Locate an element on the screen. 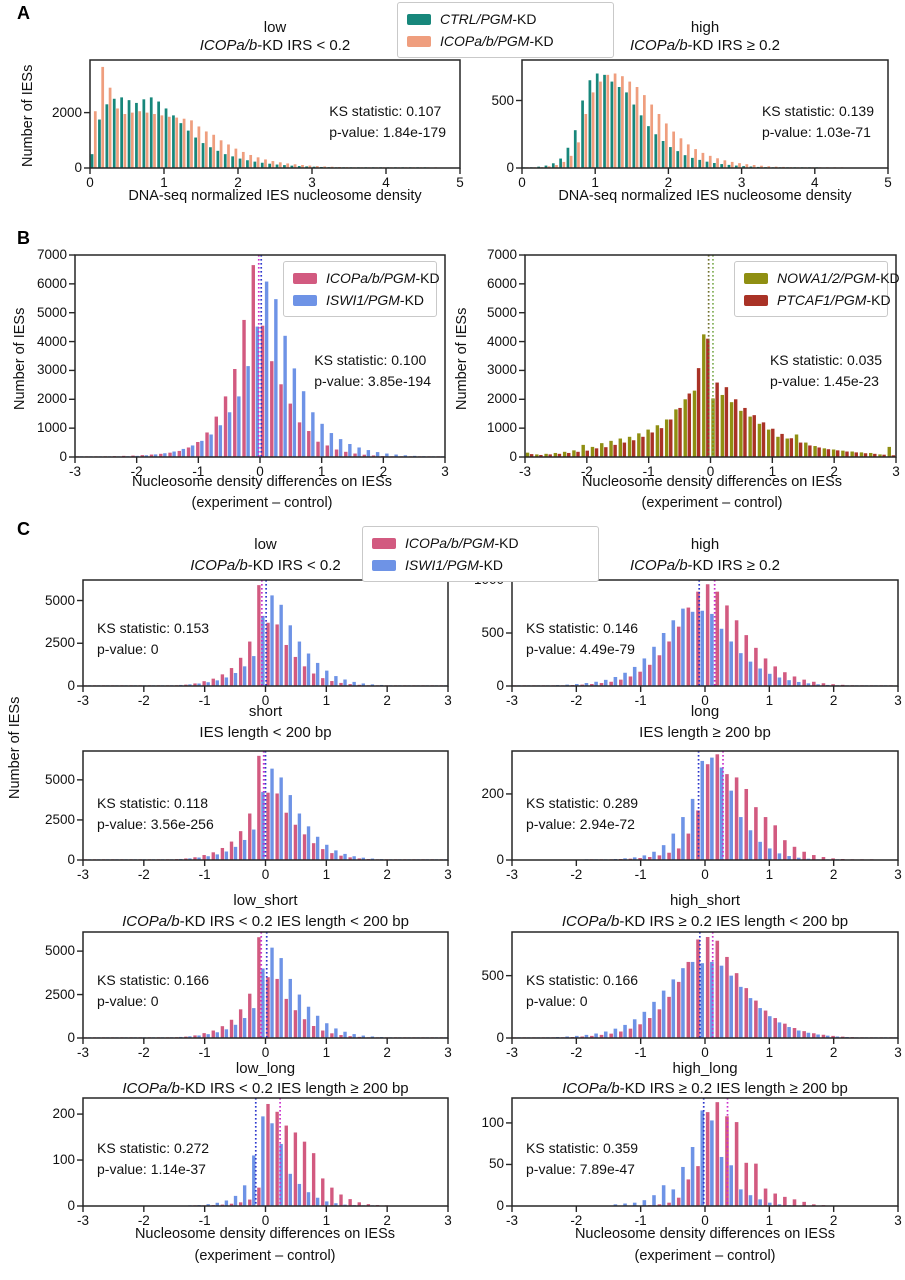  legend-entry: ICOPa/b/PGM-KD is located at coordinates (480, 543).